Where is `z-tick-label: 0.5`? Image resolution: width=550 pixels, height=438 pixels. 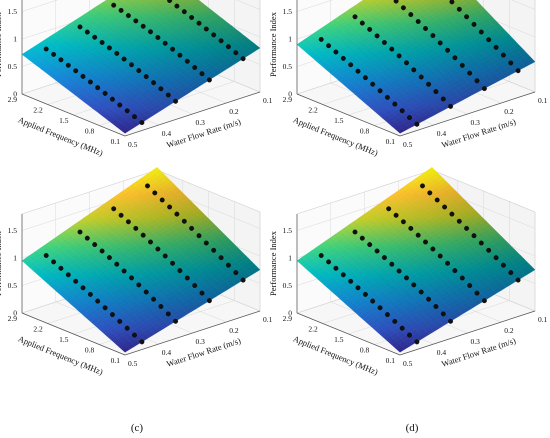 z-tick-label: 0.5 is located at coordinates (13, 285).